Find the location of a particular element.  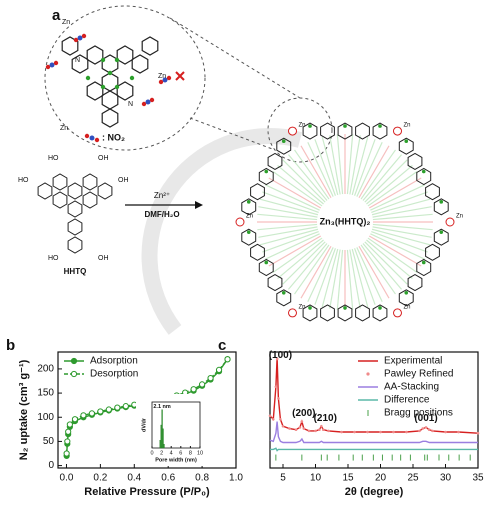

bar is located at coordinates (163, 438).